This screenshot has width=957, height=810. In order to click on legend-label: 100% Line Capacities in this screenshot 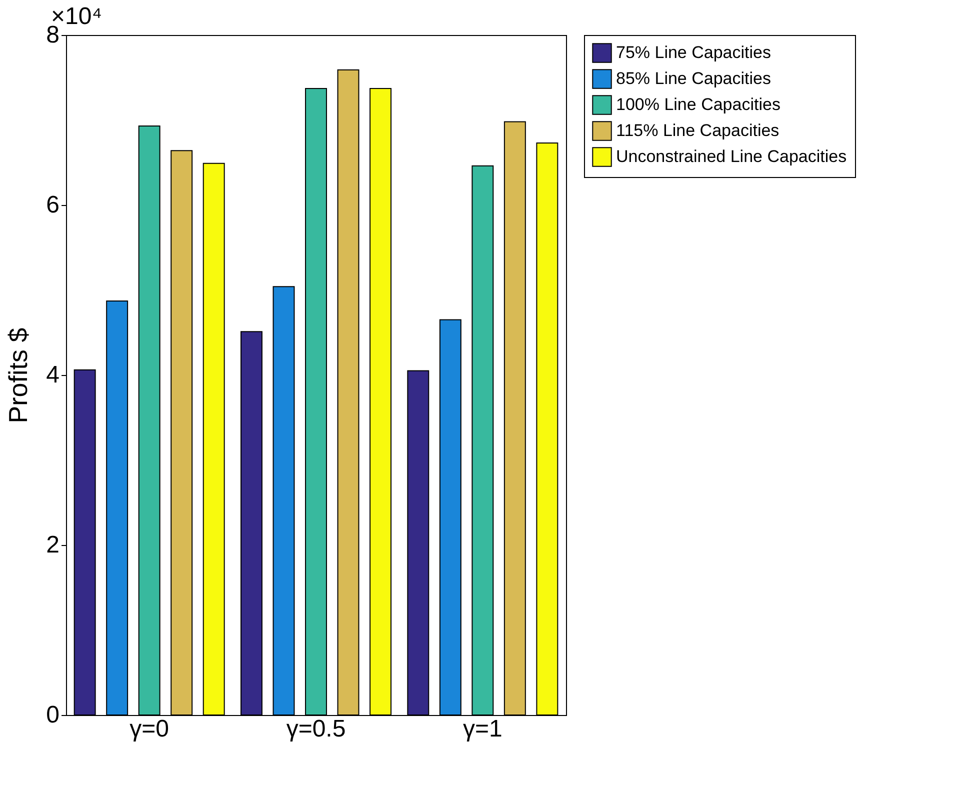, I will do `click(698, 104)`.